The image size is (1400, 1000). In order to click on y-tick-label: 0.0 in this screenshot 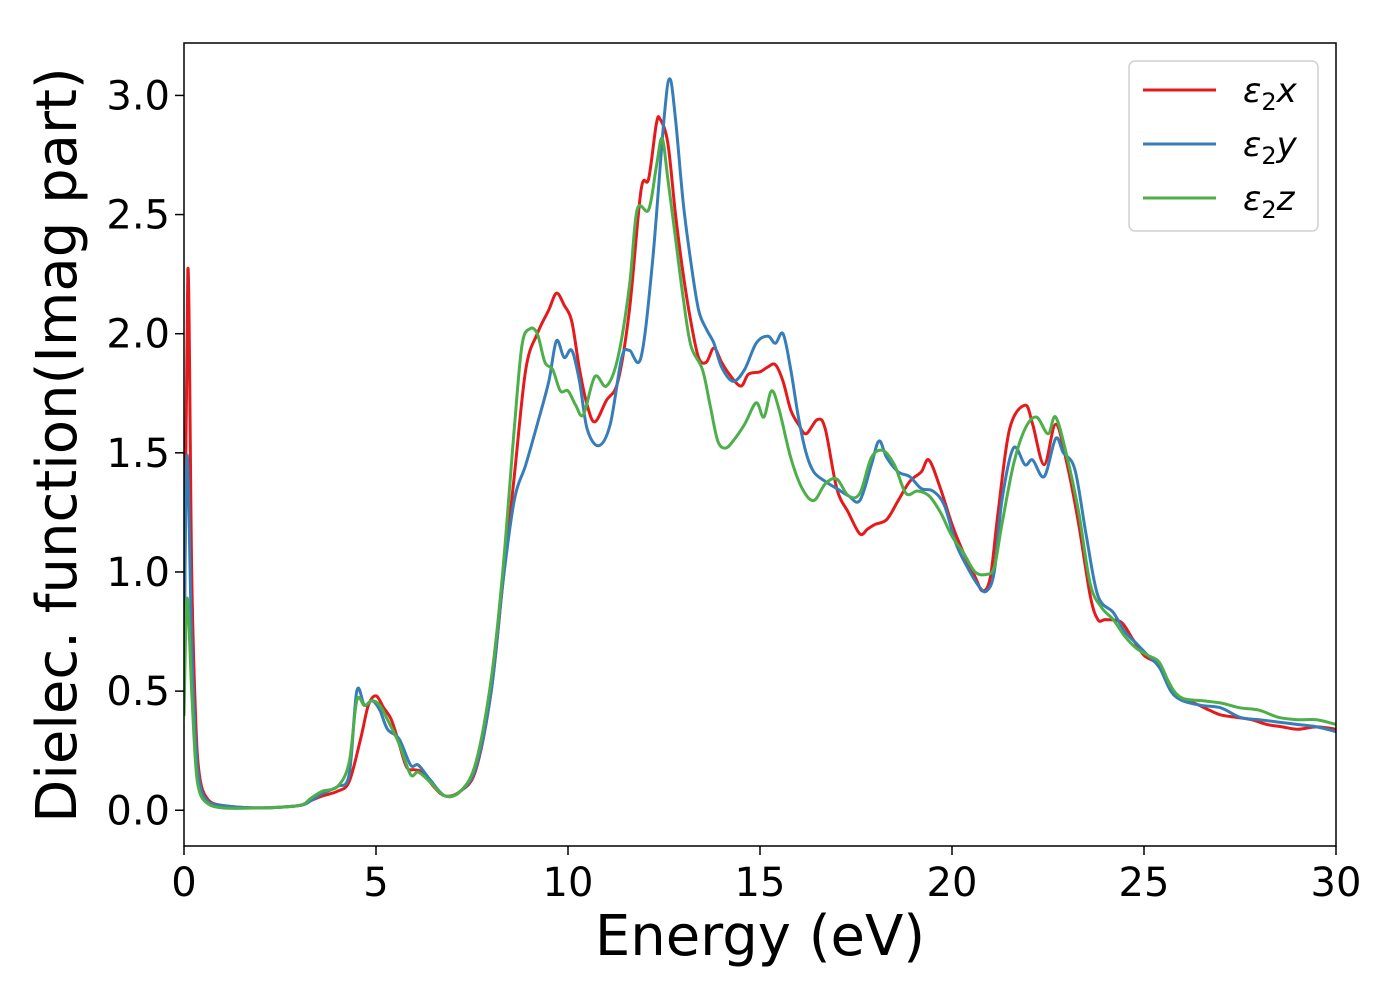, I will do `click(138, 811)`.